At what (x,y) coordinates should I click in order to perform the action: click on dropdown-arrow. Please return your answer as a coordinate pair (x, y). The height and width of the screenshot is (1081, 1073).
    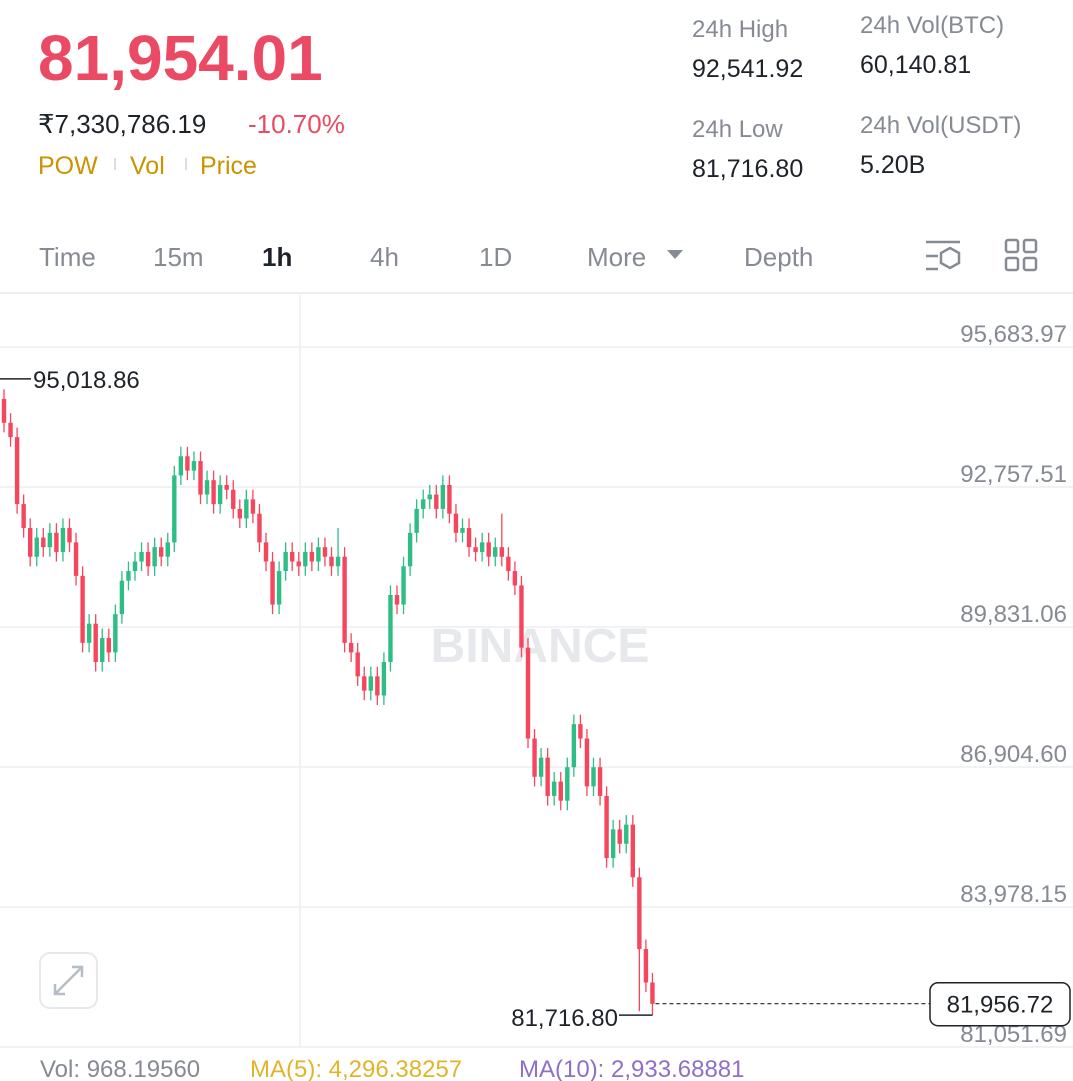
    Looking at the image, I should click on (675, 254).